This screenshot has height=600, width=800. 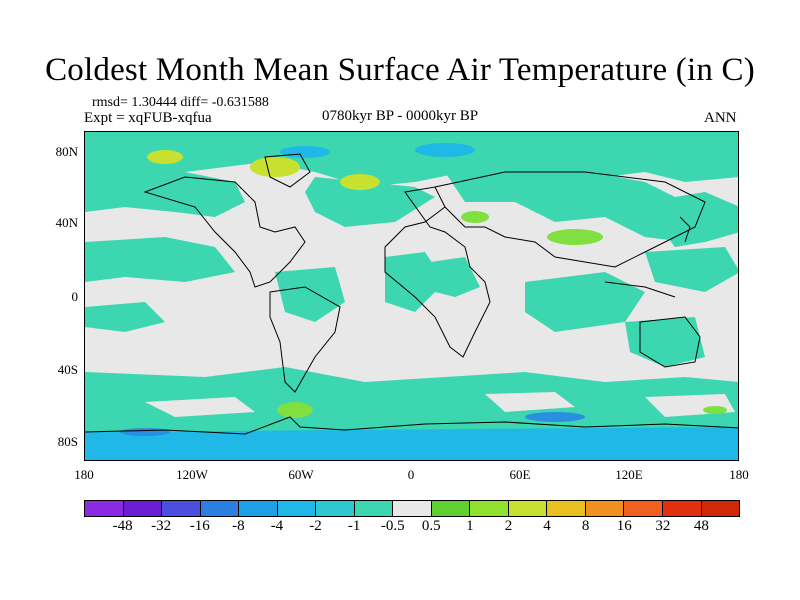 I want to click on europe-africa-coast, so click(x=437, y=272).